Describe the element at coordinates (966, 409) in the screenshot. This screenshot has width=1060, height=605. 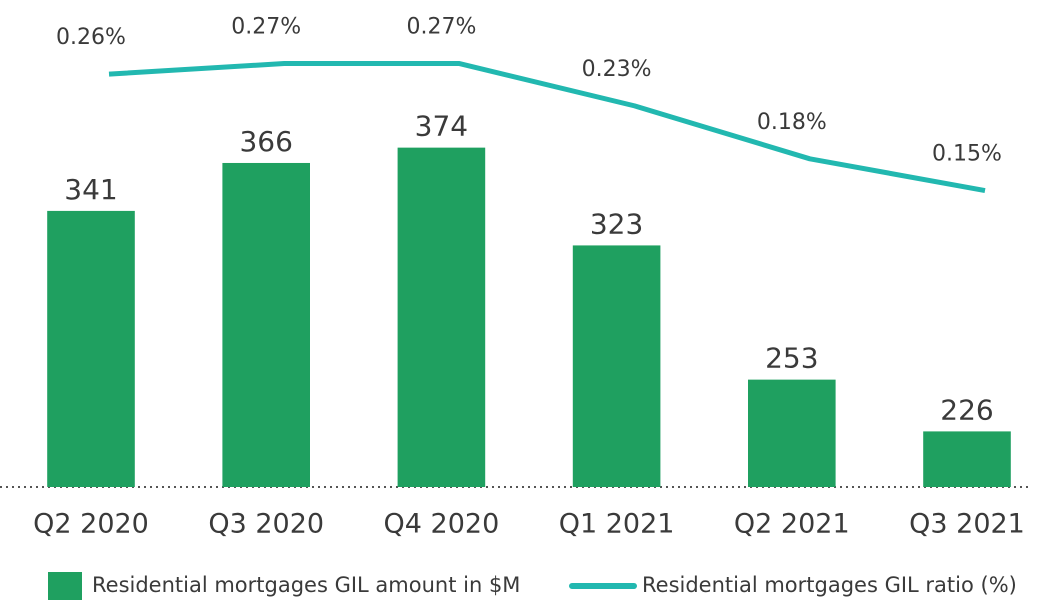
I see `bar-value-label: 226` at that location.